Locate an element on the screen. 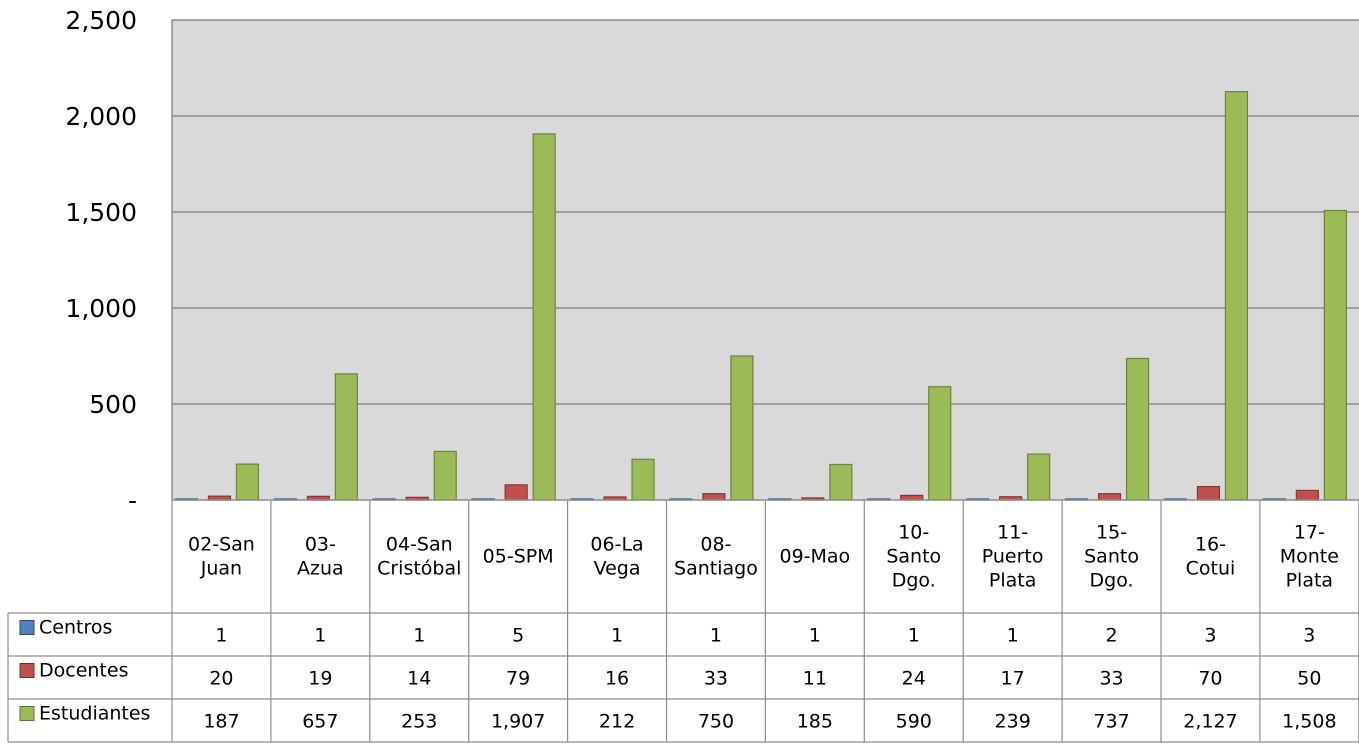 This screenshot has width=1359, height=744. legend-key-centros is located at coordinates (27, 627).